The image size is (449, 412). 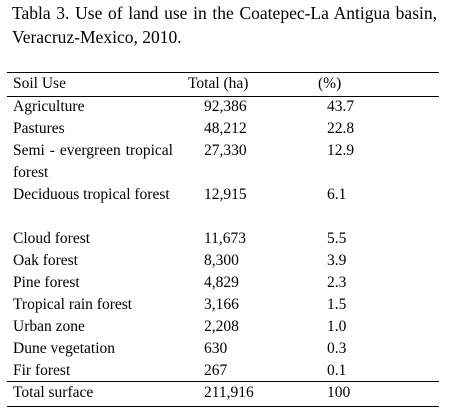 I want to click on row-soil-use: Fir forest, so click(x=42, y=370).